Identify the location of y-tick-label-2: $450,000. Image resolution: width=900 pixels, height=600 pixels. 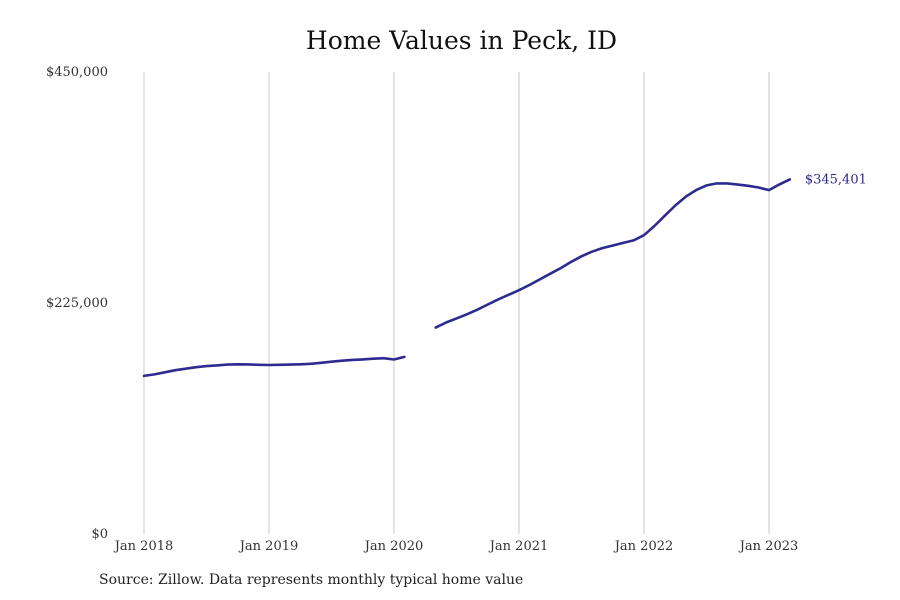
(77, 72).